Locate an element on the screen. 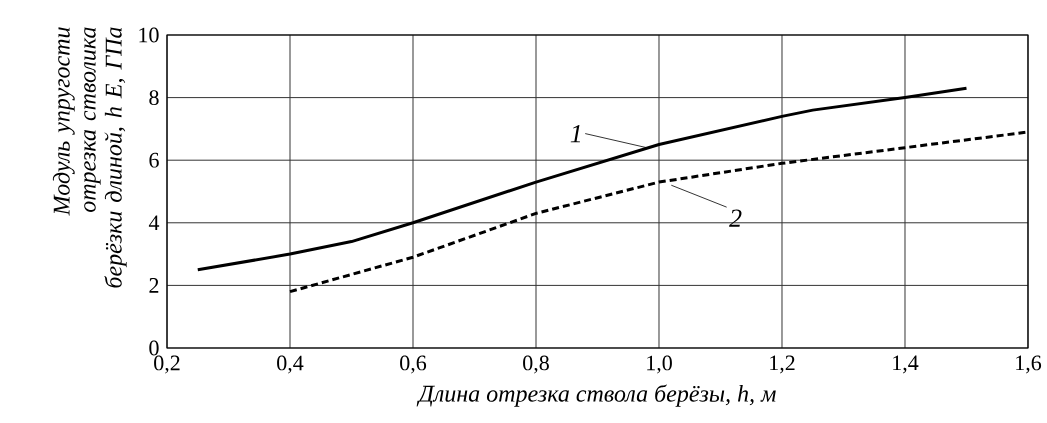  y-tick-label: 8 is located at coordinates (154, 98).